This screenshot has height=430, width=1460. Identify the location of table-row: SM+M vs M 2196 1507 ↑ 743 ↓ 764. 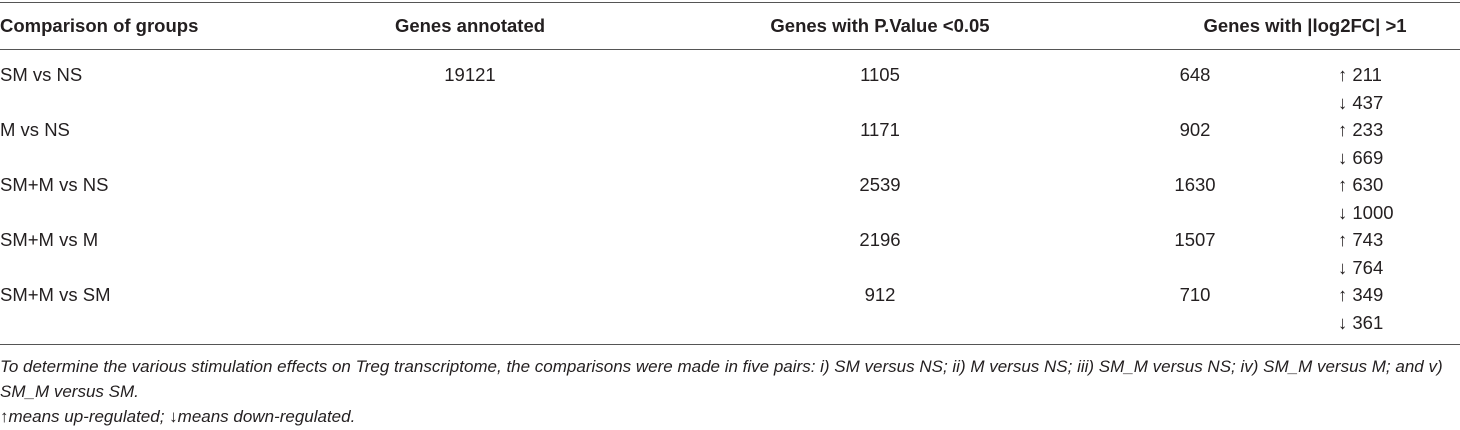
(730, 253).